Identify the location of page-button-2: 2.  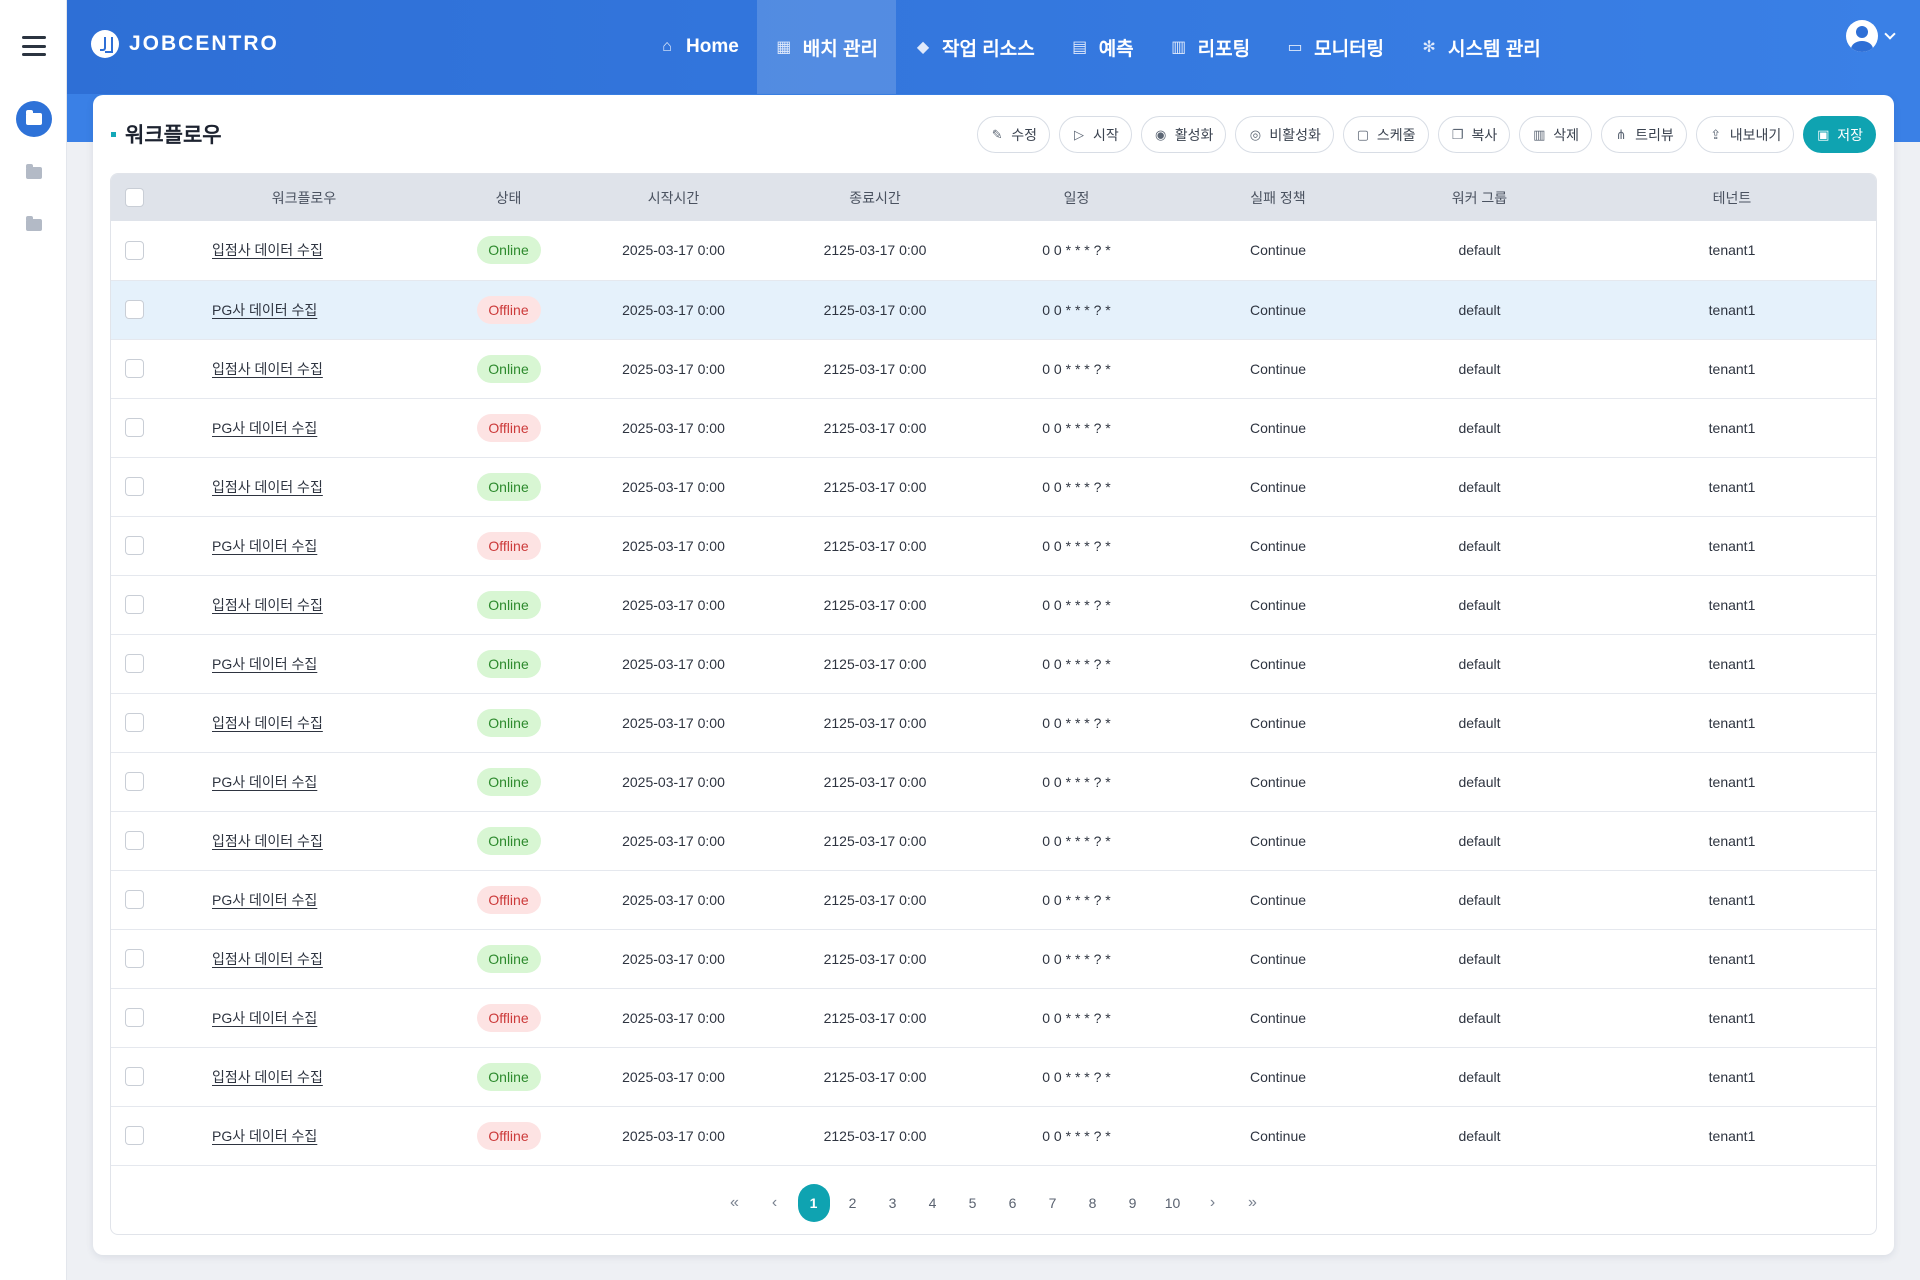
(852, 1203).